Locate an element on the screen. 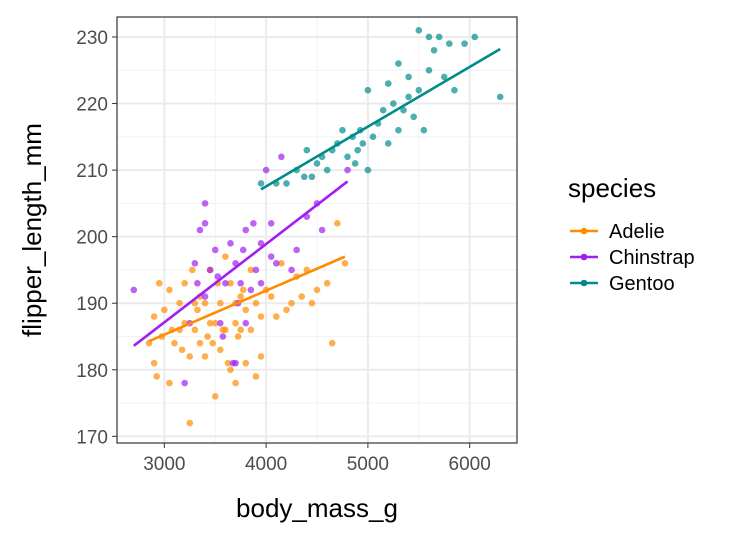 This screenshot has width=756, height=540. y-tick-label: 190 is located at coordinates (92, 304).